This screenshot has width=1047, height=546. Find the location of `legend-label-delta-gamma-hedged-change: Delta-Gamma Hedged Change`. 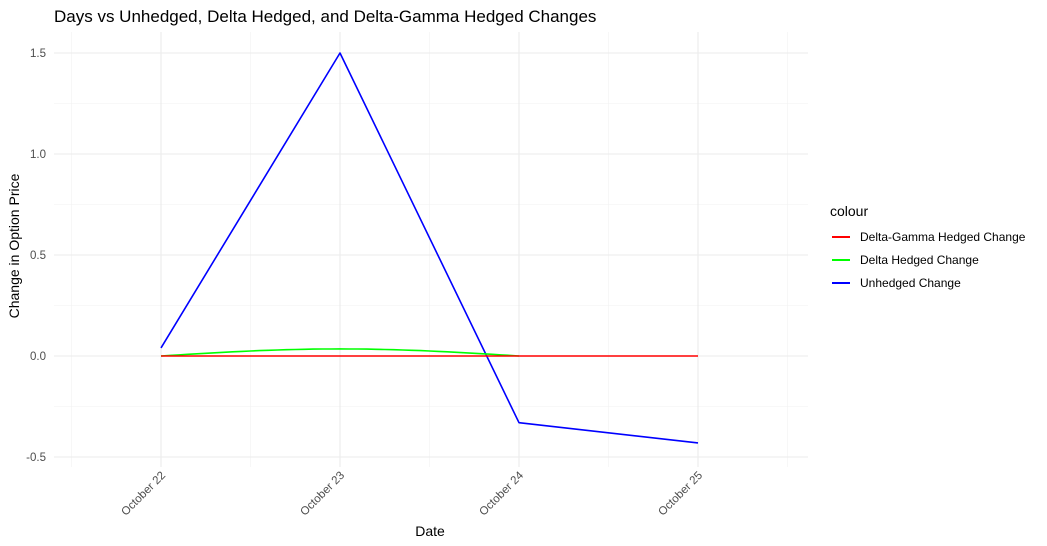

legend-label-delta-gamma-hedged-change: Delta-Gamma Hedged Change is located at coordinates (943, 237).